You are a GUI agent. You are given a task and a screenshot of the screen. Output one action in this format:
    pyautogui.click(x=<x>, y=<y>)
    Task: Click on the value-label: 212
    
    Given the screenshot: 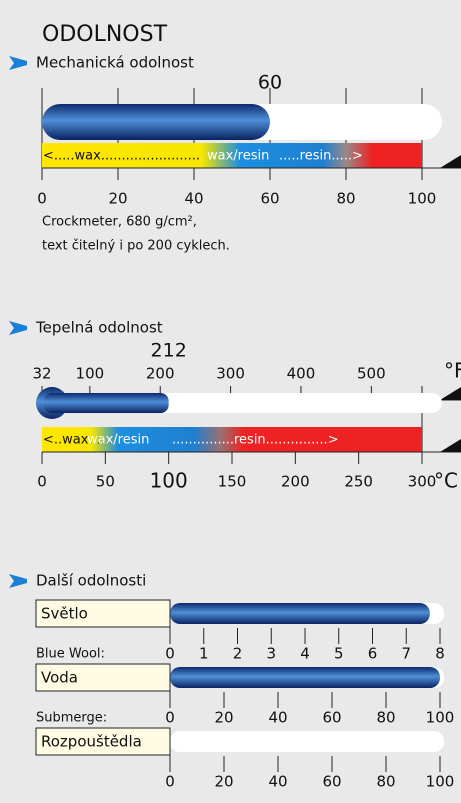 What is the action you would take?
    pyautogui.click(x=169, y=351)
    